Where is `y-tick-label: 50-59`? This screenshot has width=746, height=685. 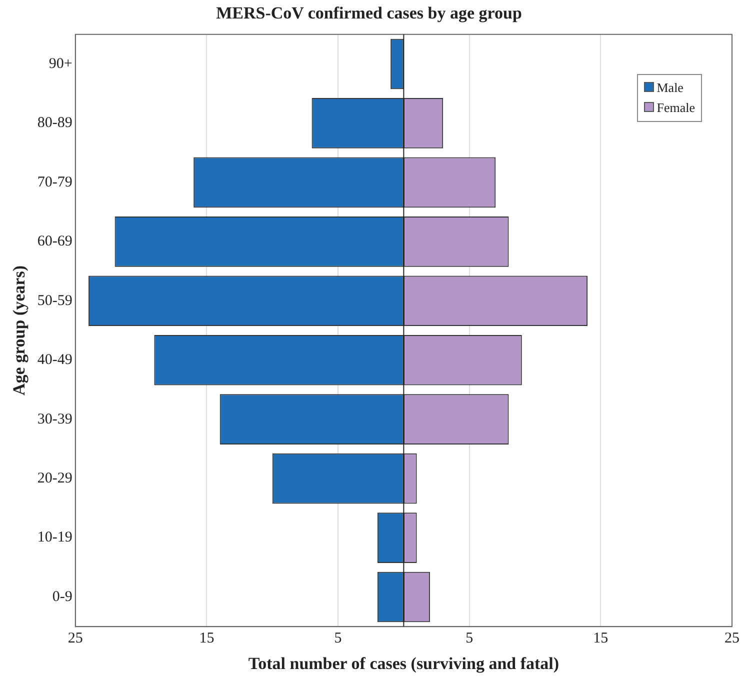 y-tick-label: 50-59 is located at coordinates (54, 300).